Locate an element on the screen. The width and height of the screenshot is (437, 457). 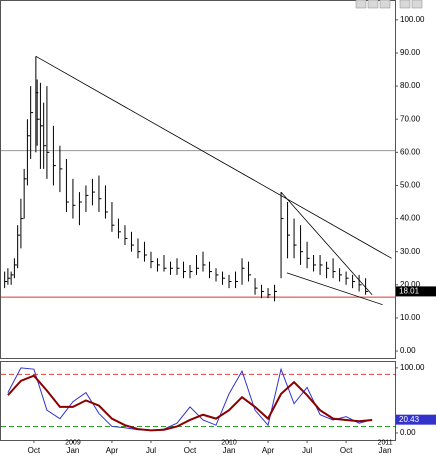
last-value-label: 20.43 is located at coordinates (409, 419).